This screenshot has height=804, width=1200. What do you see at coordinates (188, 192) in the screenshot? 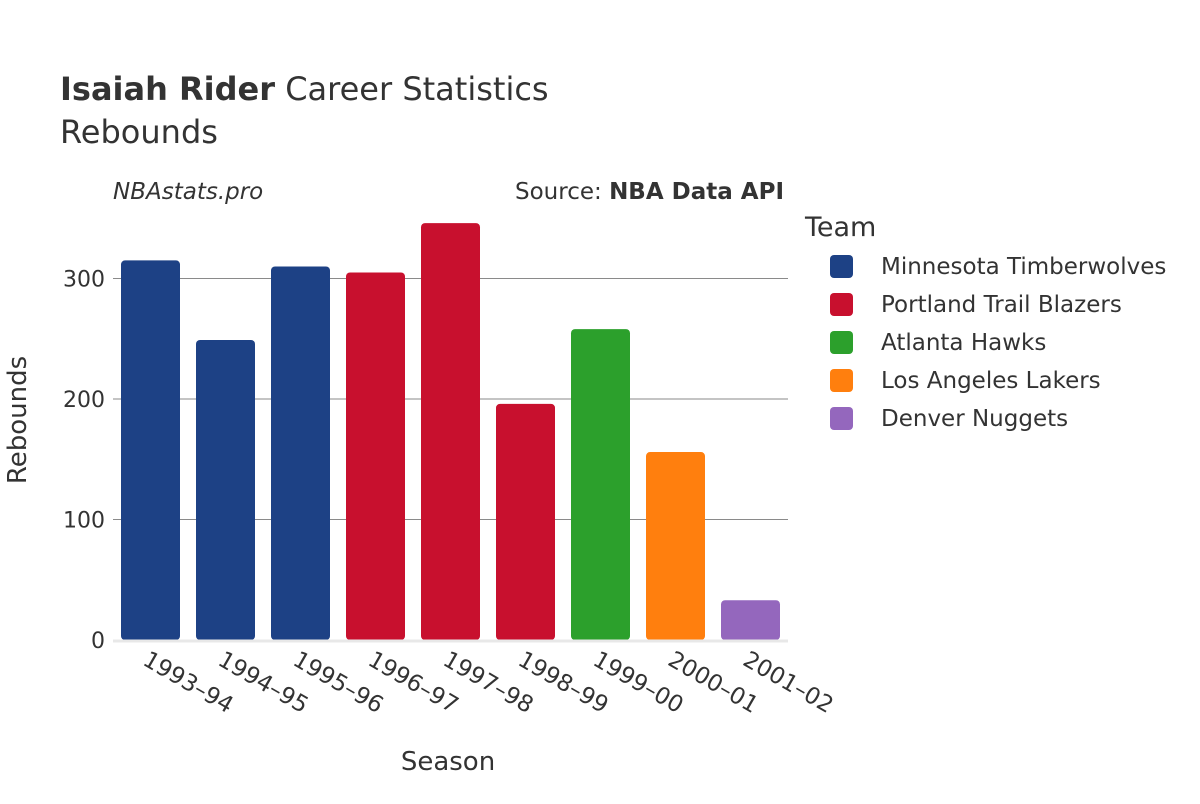
I see `watermark-text: NBAstats.pro` at bounding box center [188, 192].